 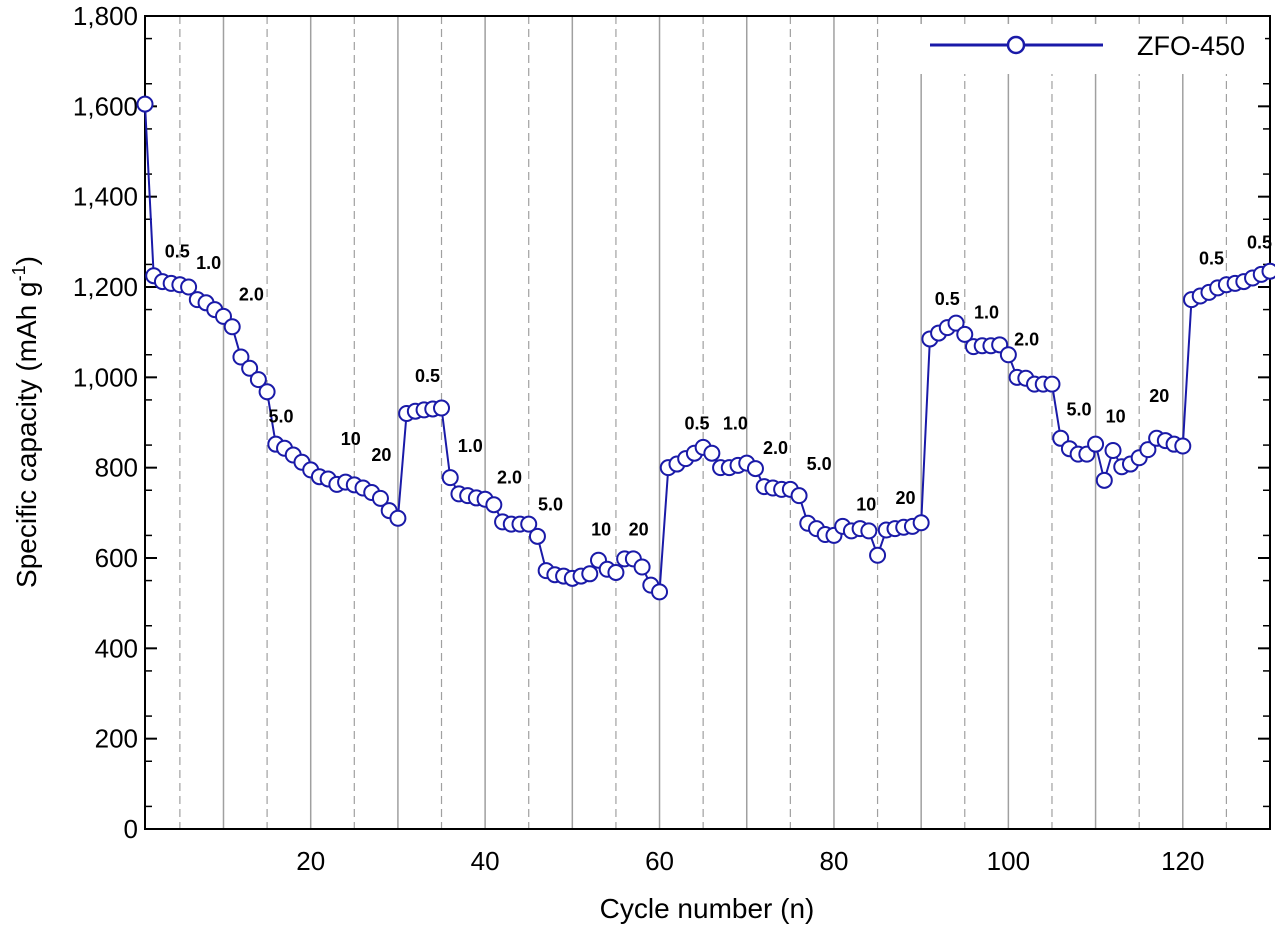 What do you see at coordinates (1016, 45) in the screenshot?
I see `legend-marker` at bounding box center [1016, 45].